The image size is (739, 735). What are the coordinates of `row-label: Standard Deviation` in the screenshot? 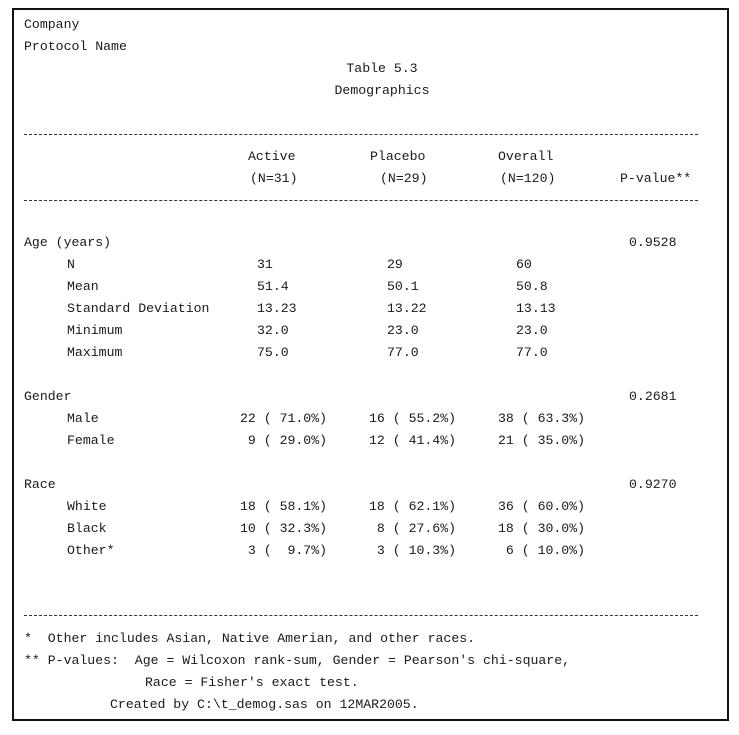 It's located at (138, 308).